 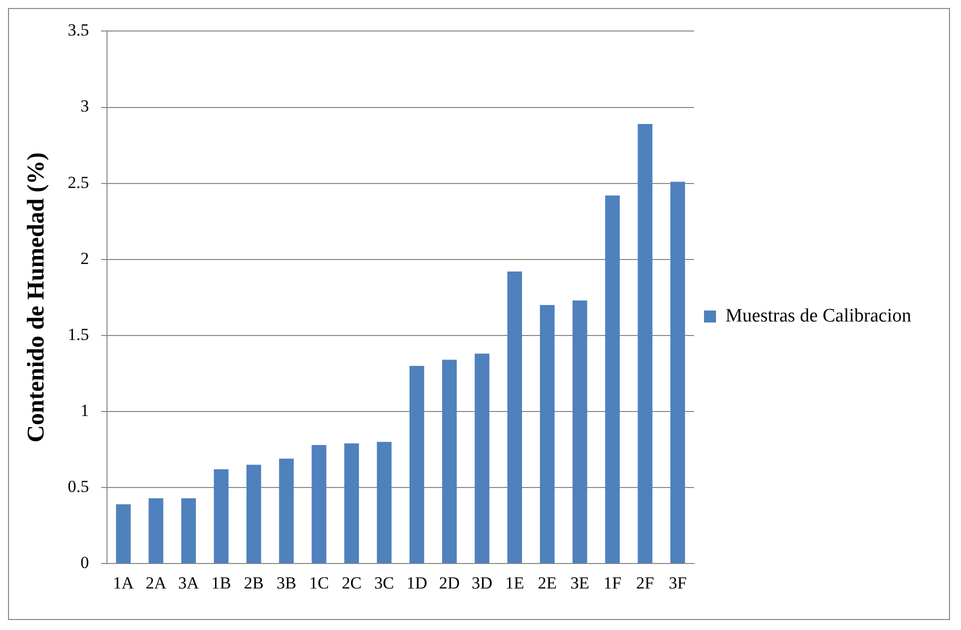 What do you see at coordinates (449, 582) in the screenshot?
I see `x-tick-label: 2D` at bounding box center [449, 582].